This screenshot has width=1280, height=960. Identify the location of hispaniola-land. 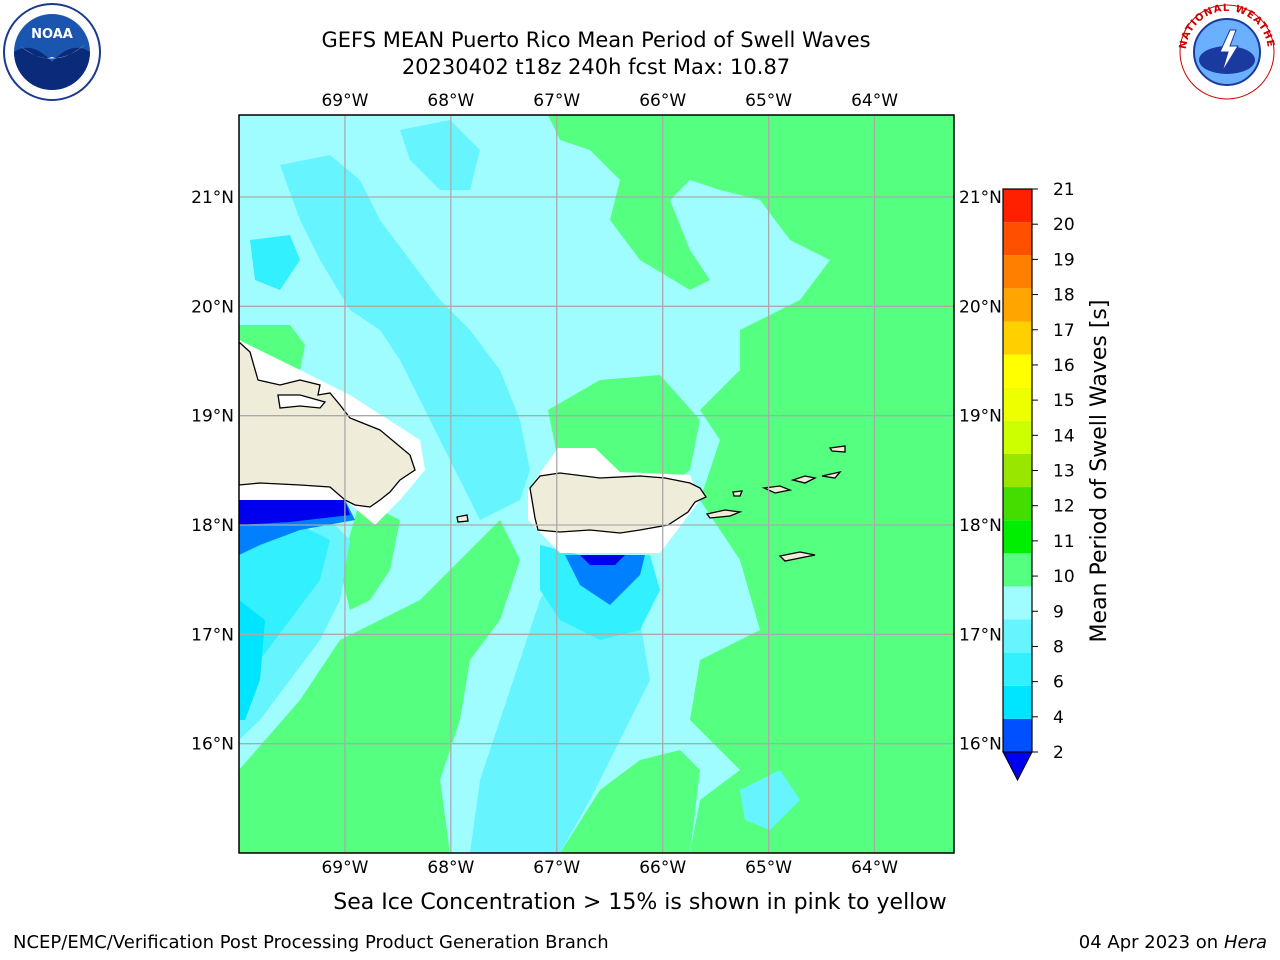
(327, 424).